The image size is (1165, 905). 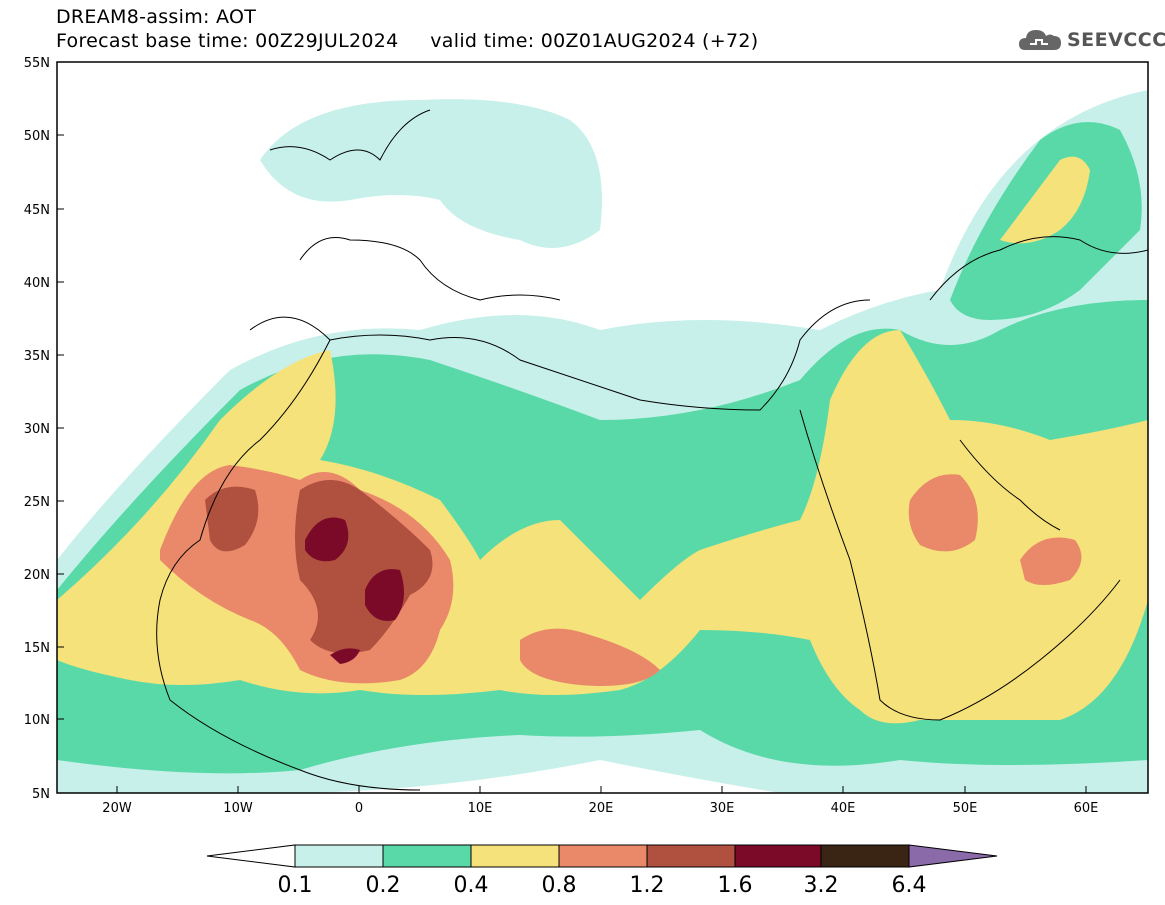 I want to click on lon-axis: 20W 10W 0 10E 20E 30E 40E 50E 60E, so click(x=600, y=808).